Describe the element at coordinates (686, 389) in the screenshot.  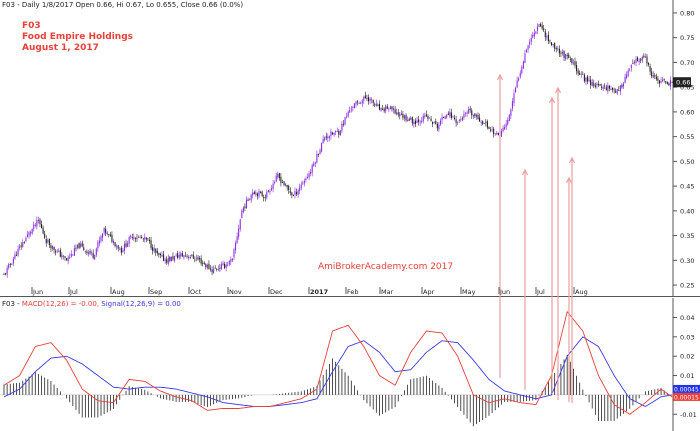
I see `macd-last-value: 0.00045` at that location.